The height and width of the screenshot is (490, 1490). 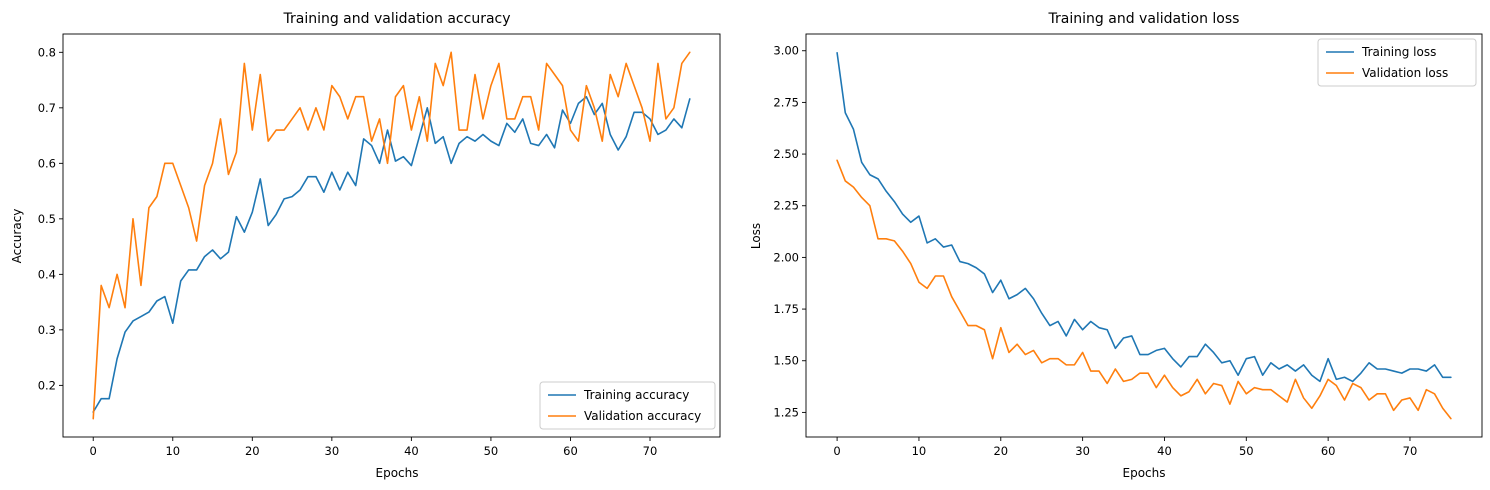 What do you see at coordinates (786, 309) in the screenshot?
I see `y-tick-label: 1.75` at bounding box center [786, 309].